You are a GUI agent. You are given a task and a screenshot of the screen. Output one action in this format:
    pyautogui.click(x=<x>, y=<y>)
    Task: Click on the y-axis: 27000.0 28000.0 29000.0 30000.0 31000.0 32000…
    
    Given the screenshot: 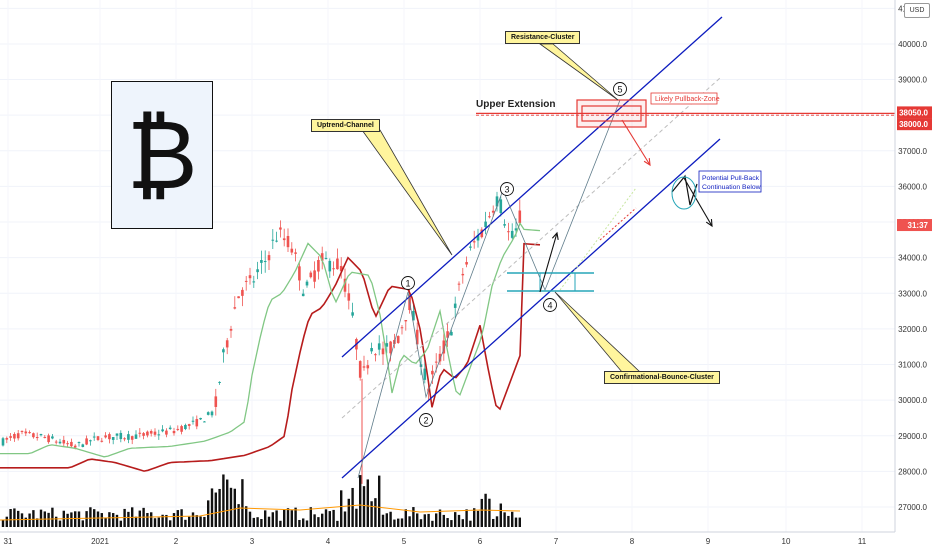 What is the action you would take?
    pyautogui.click(x=913, y=266)
    